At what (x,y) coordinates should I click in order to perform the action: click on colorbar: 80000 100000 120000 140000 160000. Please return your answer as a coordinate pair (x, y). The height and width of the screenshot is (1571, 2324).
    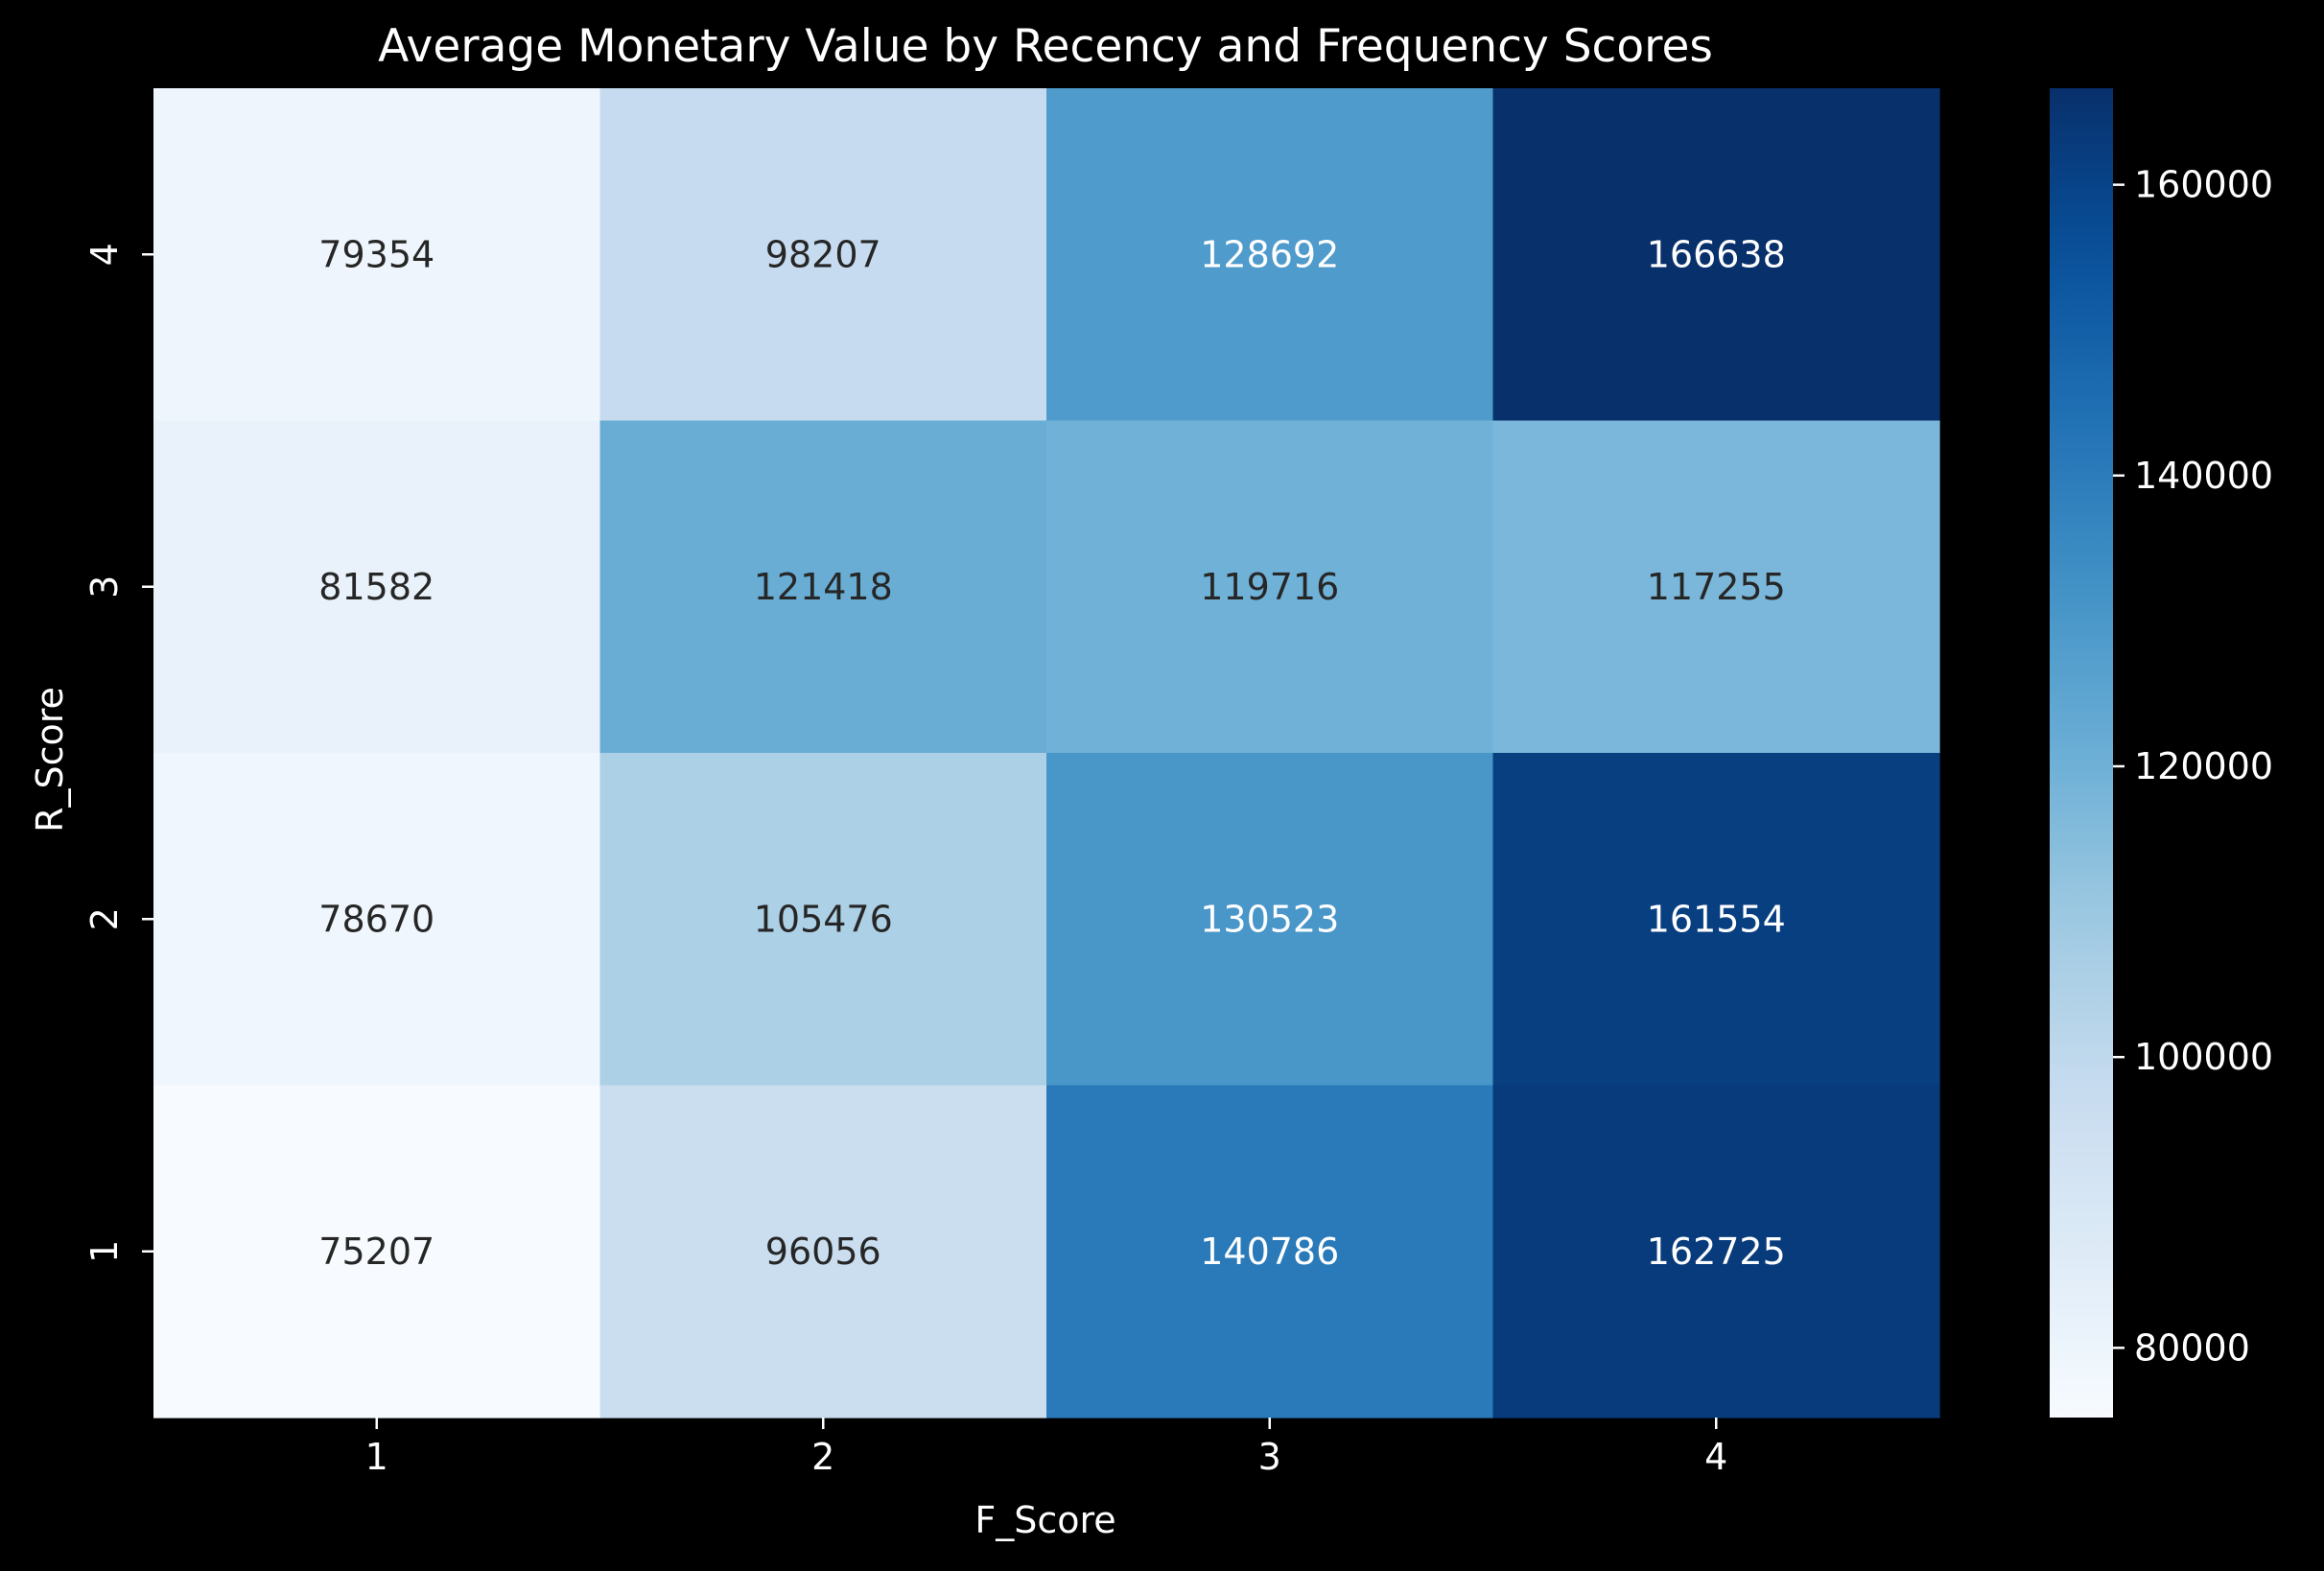
    Looking at the image, I should click on (2161, 753).